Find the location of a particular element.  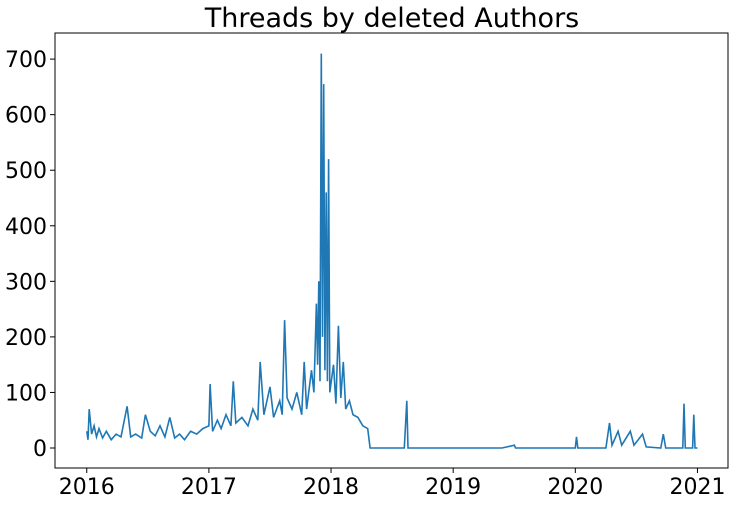

y-tick-label: 0 is located at coordinates (40, 449).